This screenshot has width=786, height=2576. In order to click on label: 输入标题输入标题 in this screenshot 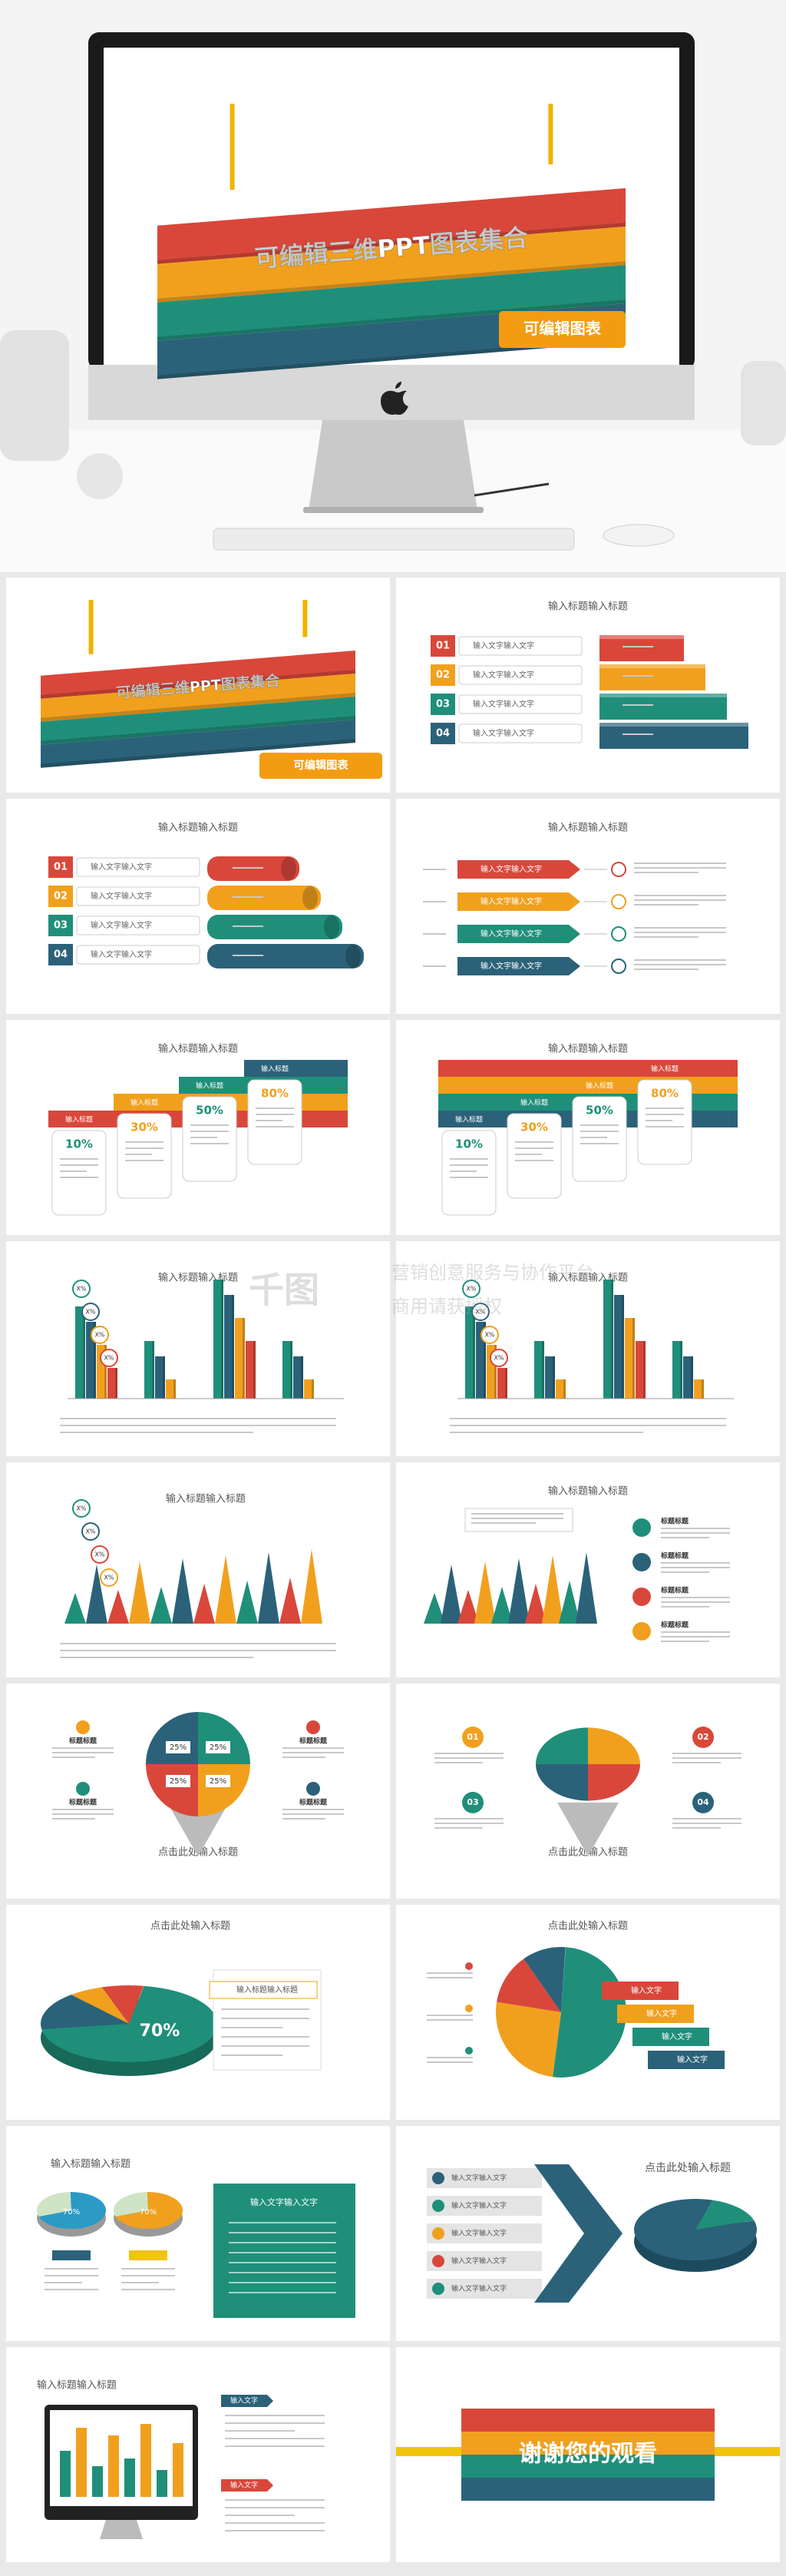, I will do `click(588, 607)`.